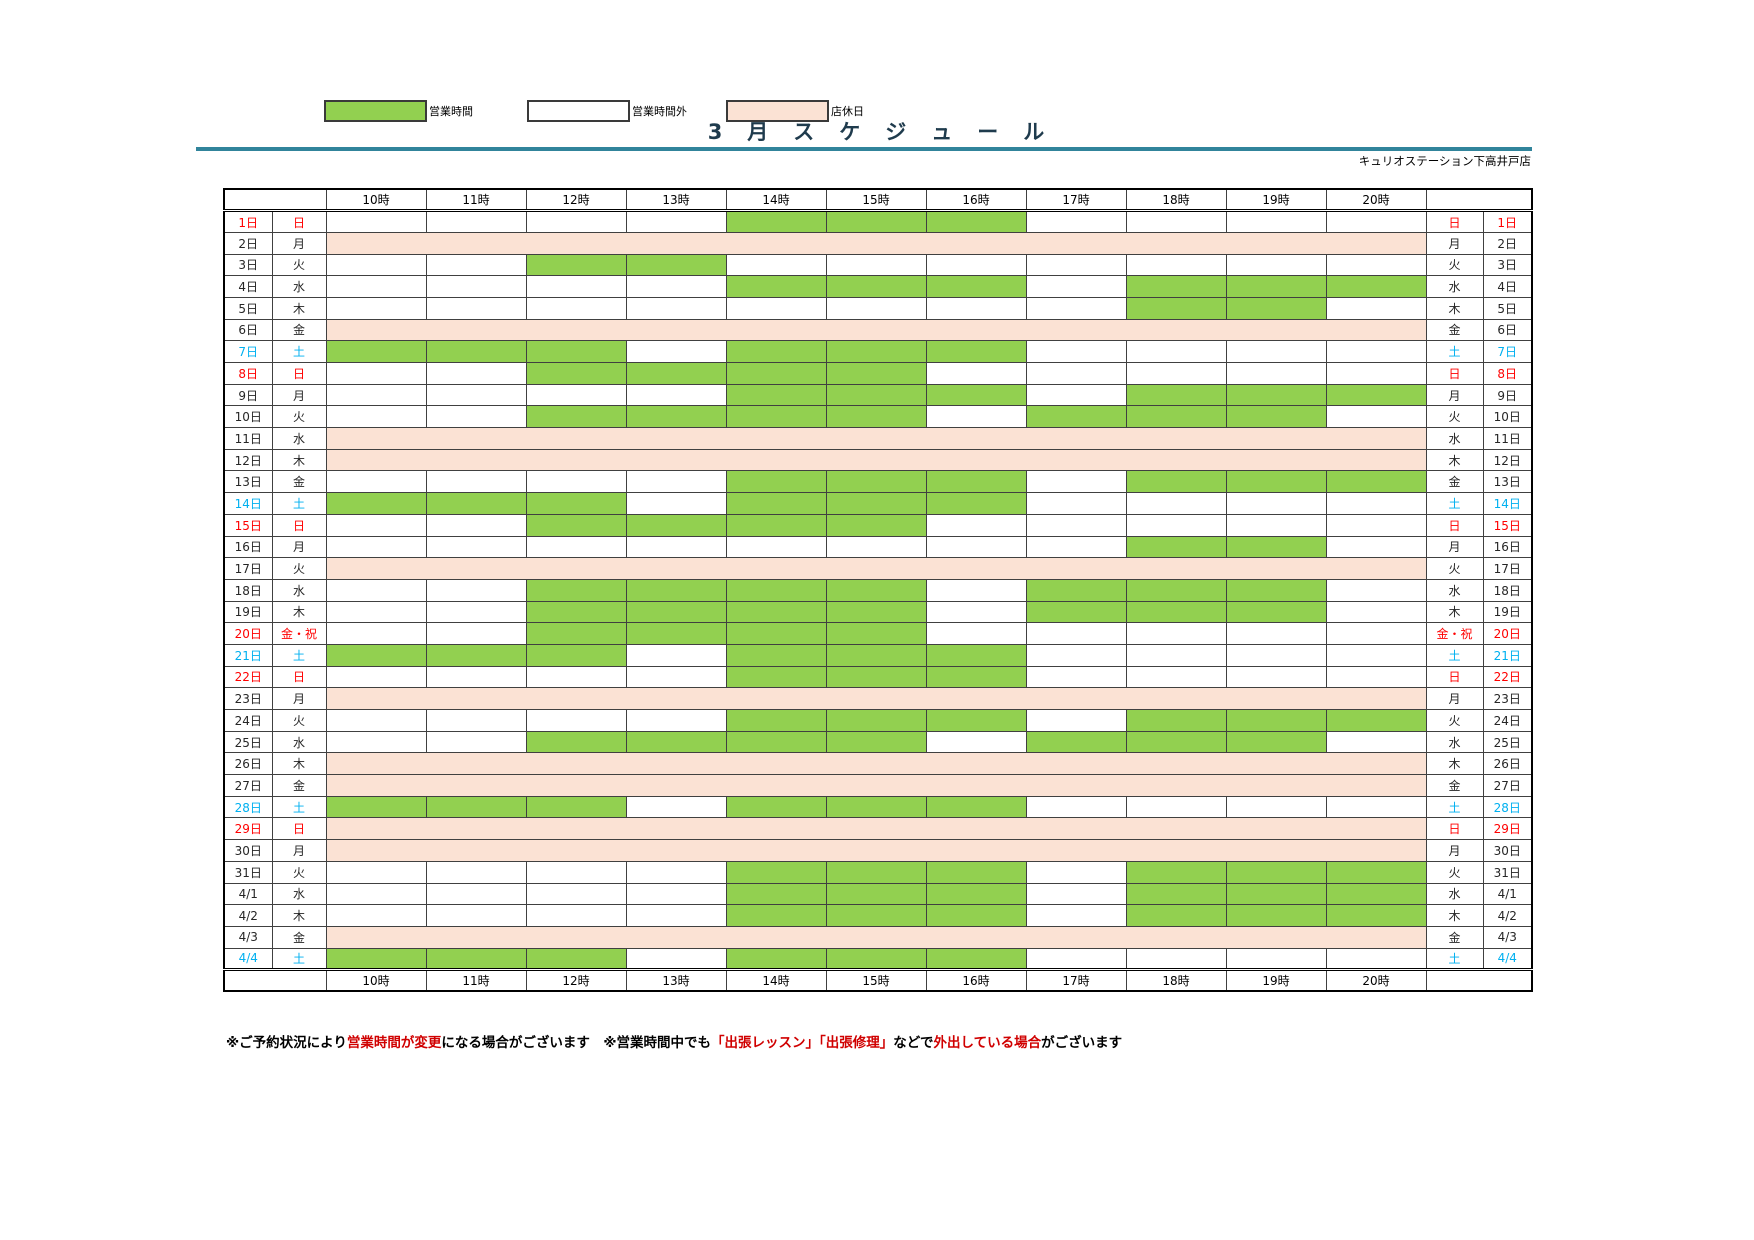 The height and width of the screenshot is (1240, 1754). What do you see at coordinates (1076, 200) in the screenshot?
I see `hour-header-cell: 17時` at bounding box center [1076, 200].